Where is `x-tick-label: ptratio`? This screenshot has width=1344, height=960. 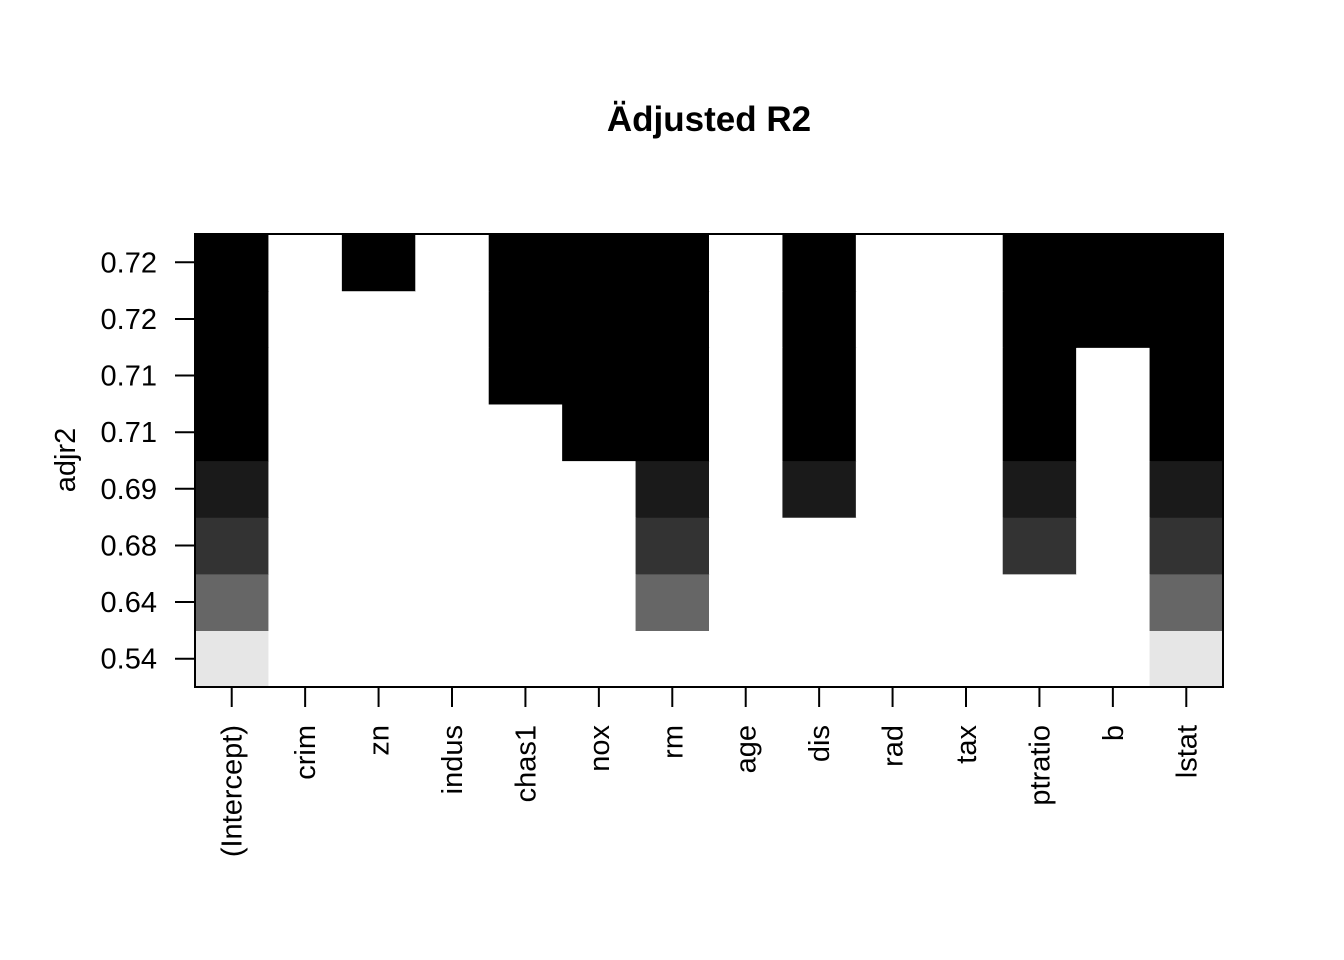
x-tick-label: ptratio is located at coordinates (1040, 765).